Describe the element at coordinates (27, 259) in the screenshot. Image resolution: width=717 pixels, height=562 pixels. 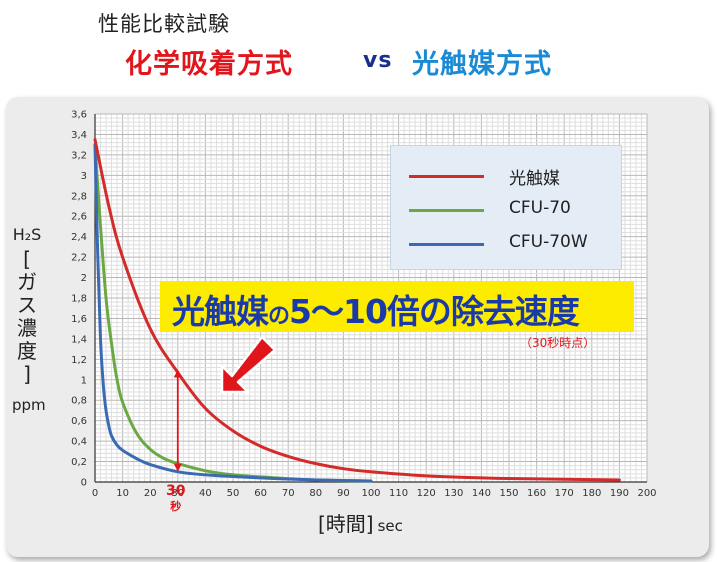
I see `y-axis-title-char: [` at that location.